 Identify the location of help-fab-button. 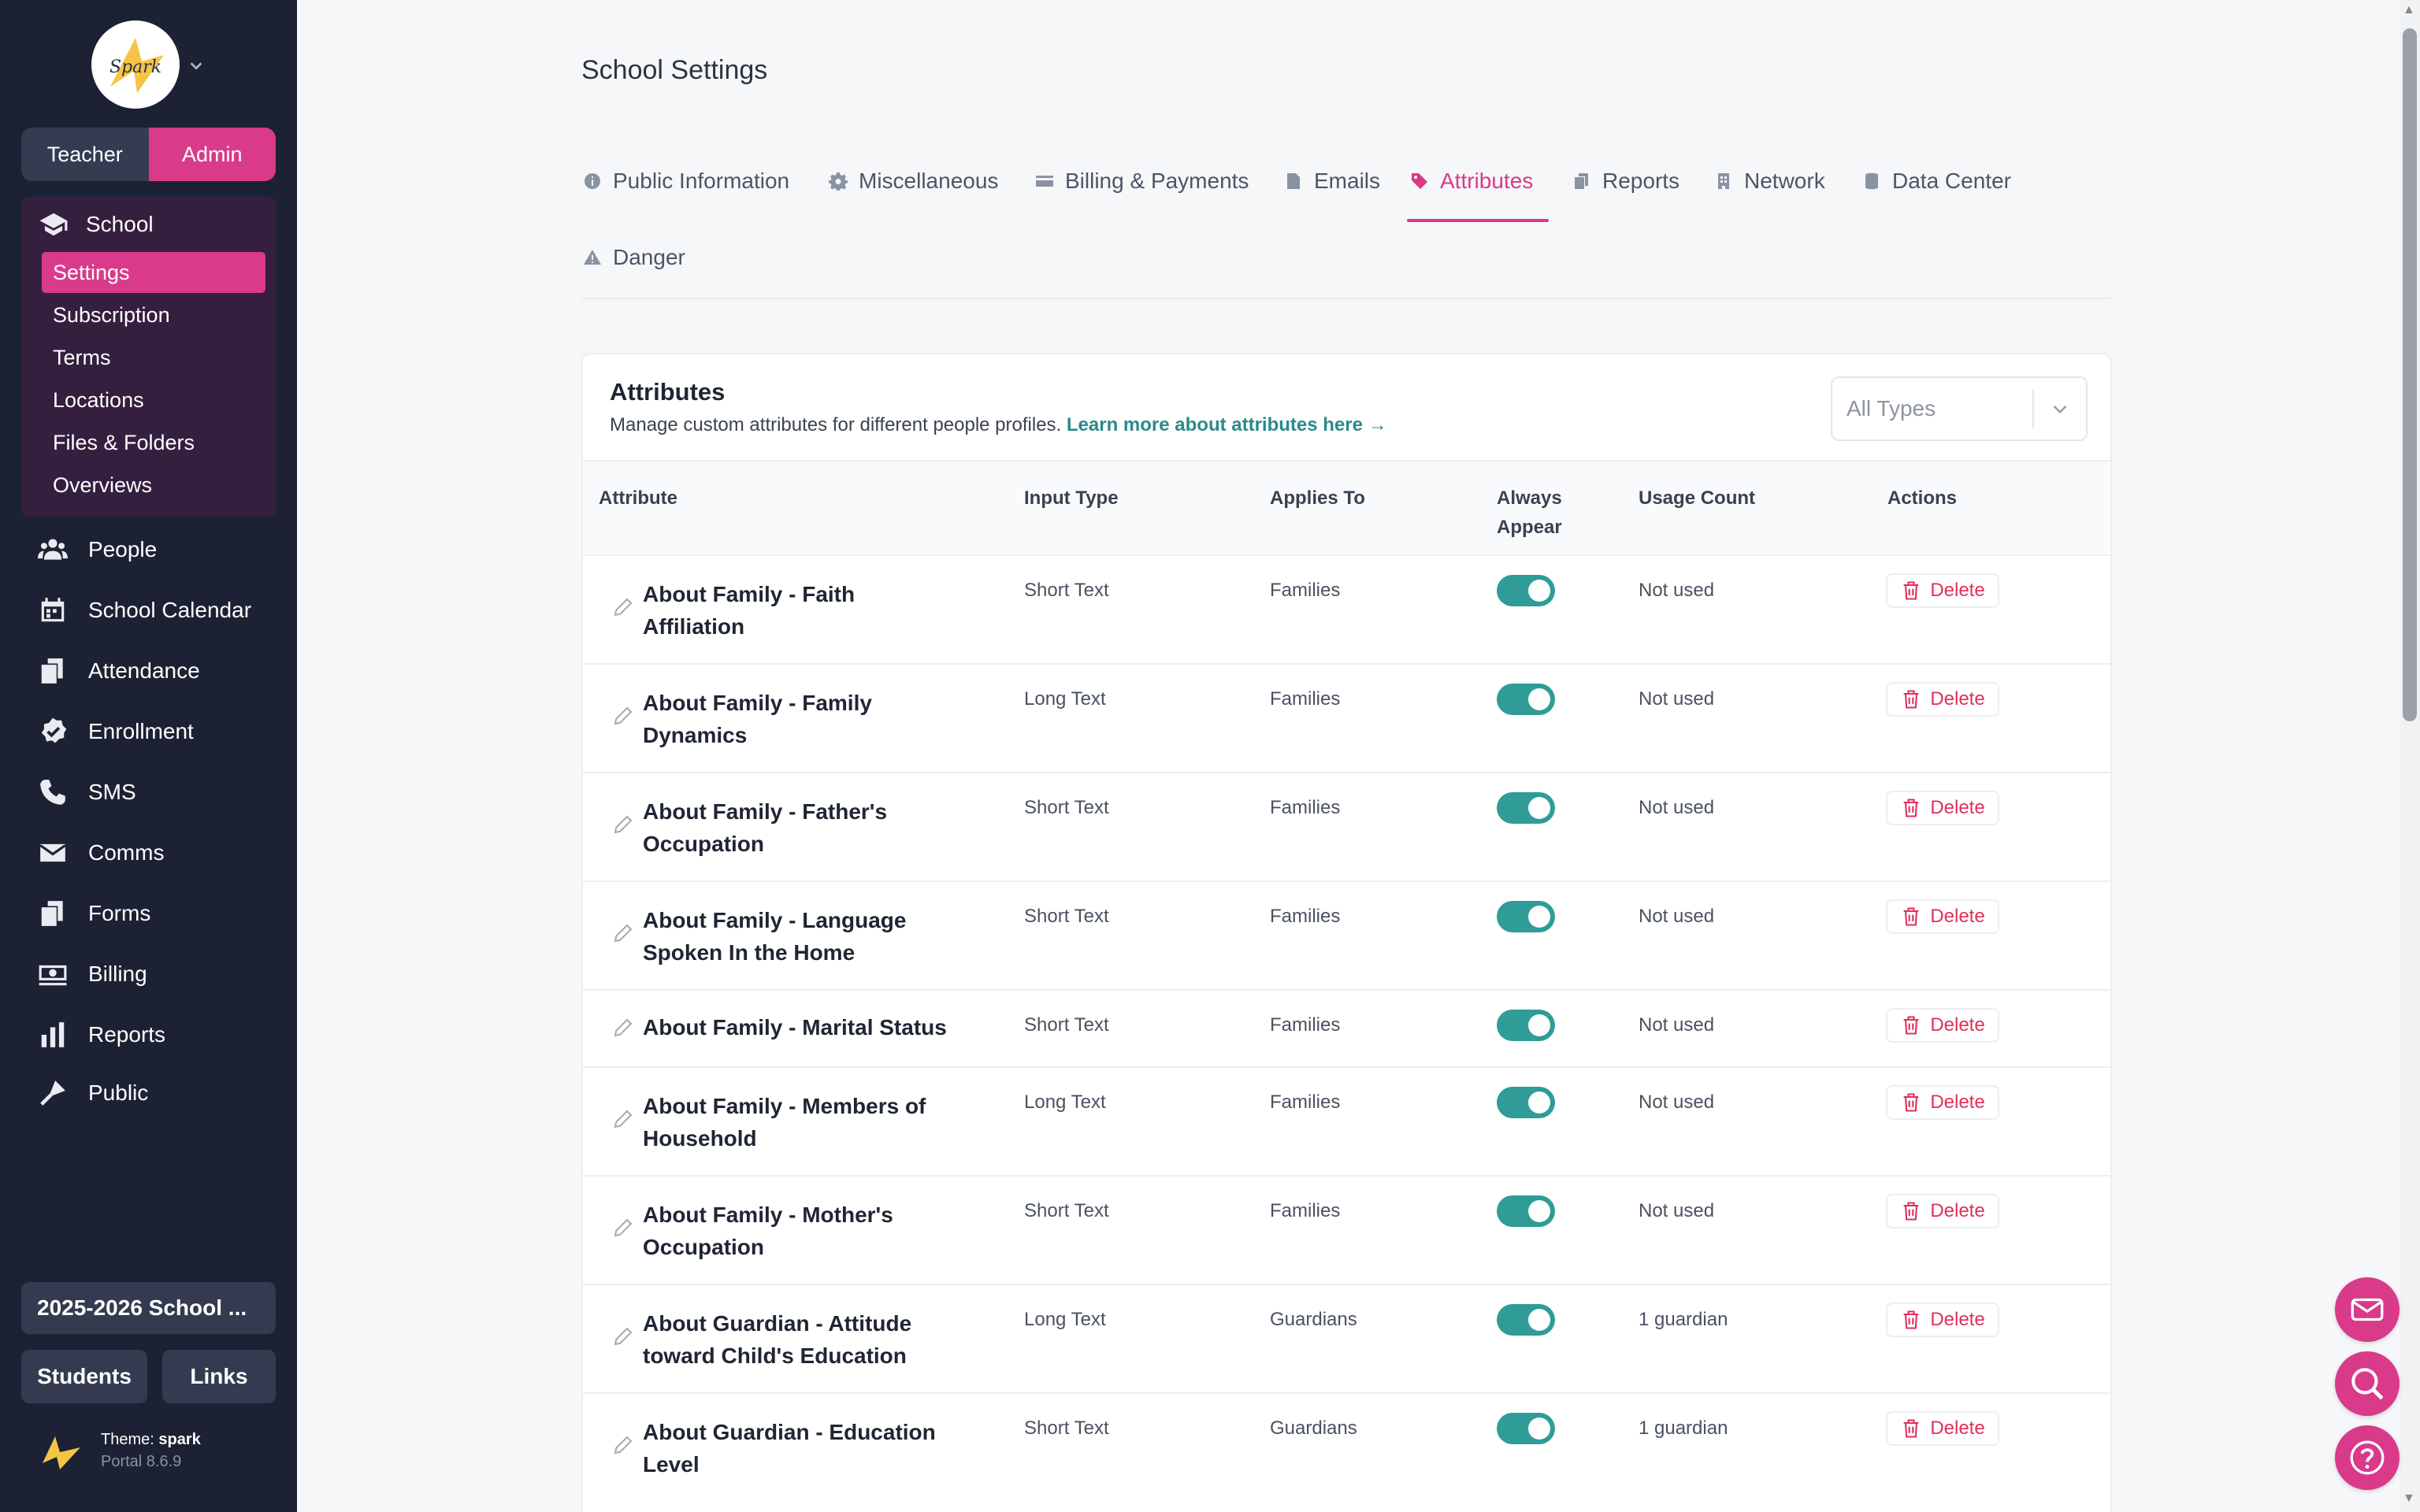
(2367, 1457).